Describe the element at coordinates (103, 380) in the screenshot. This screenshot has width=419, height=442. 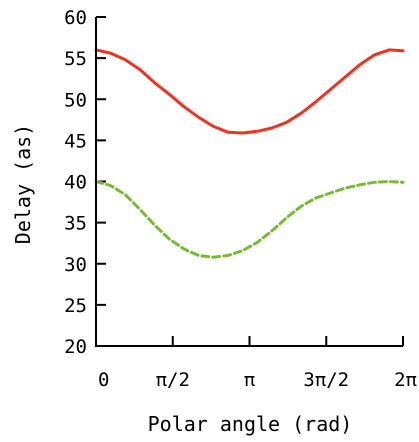
I see `x-tick-label: 0` at that location.